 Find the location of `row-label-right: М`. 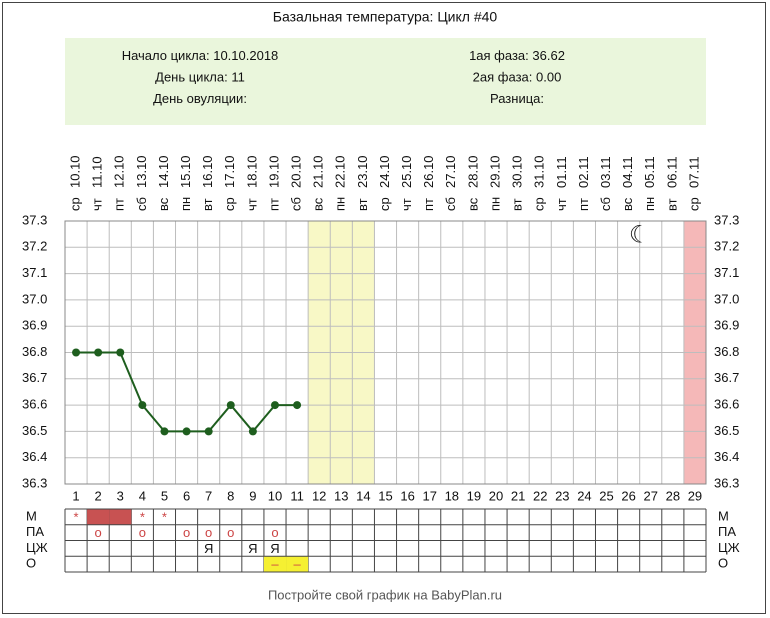

row-label-right: М is located at coordinates (723, 515).